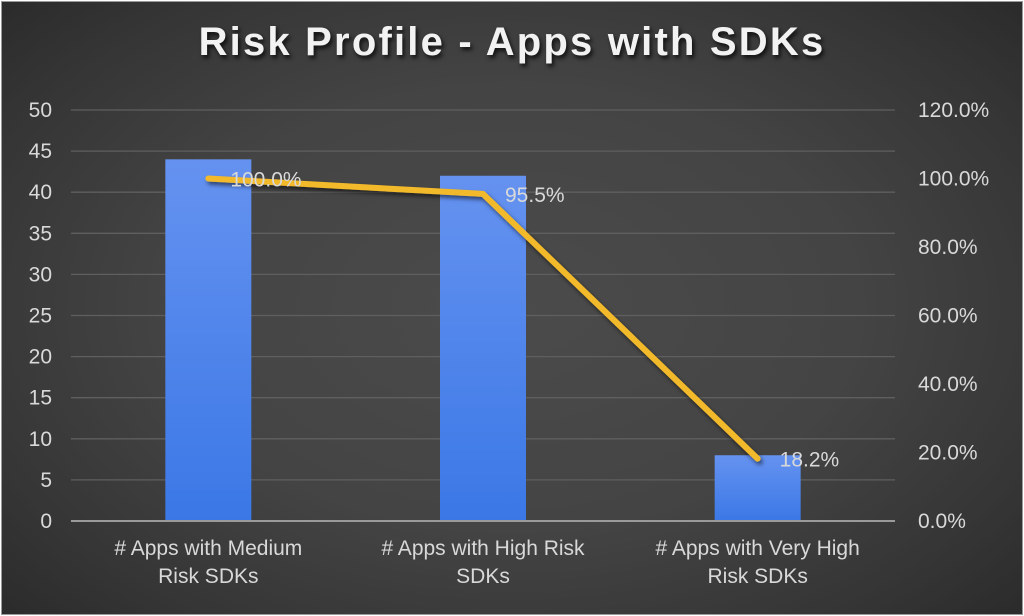 Image resolution: width=1024 pixels, height=616 pixels. Describe the element at coordinates (40, 274) in the screenshot. I see `y-tick-label: 30` at that location.